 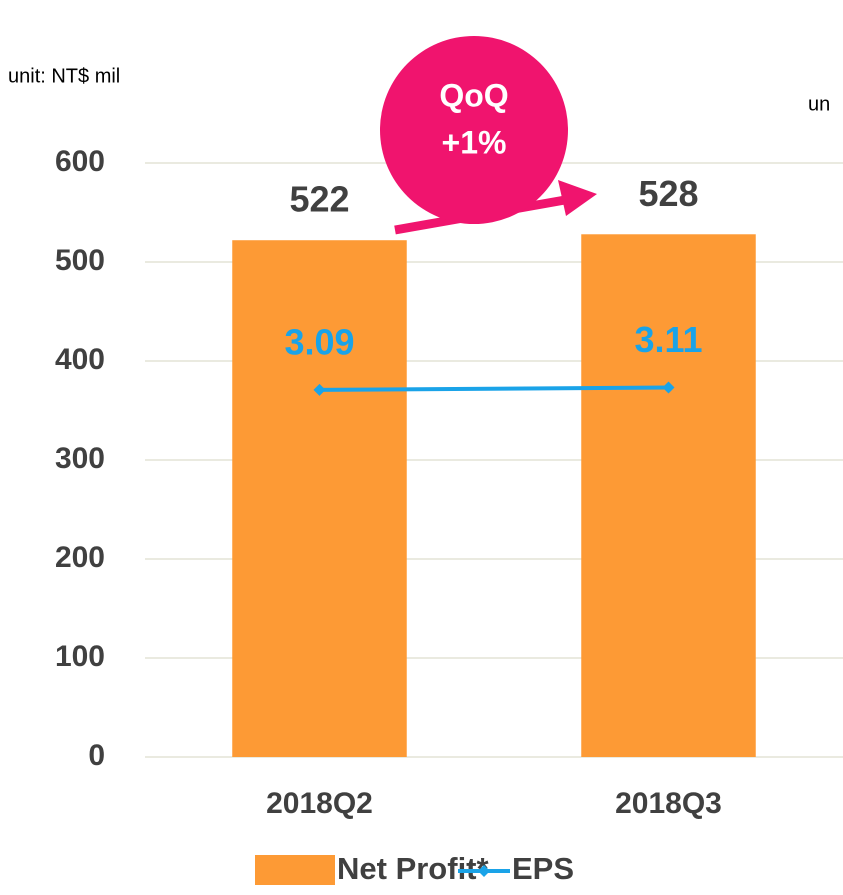 I want to click on data-label: 528, so click(x=668, y=193).